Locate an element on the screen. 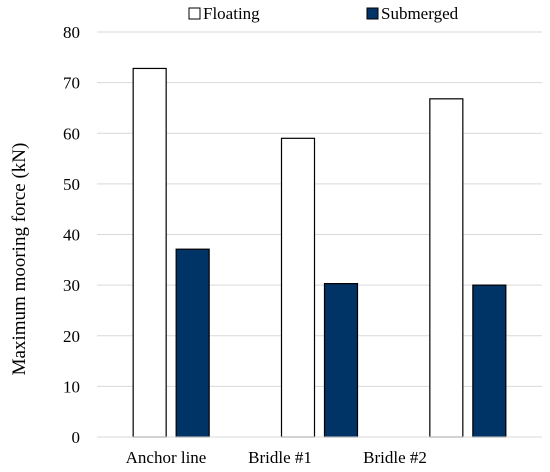 This screenshot has height=472, width=550. y-tick-label-60: 60 is located at coordinates (71, 133).